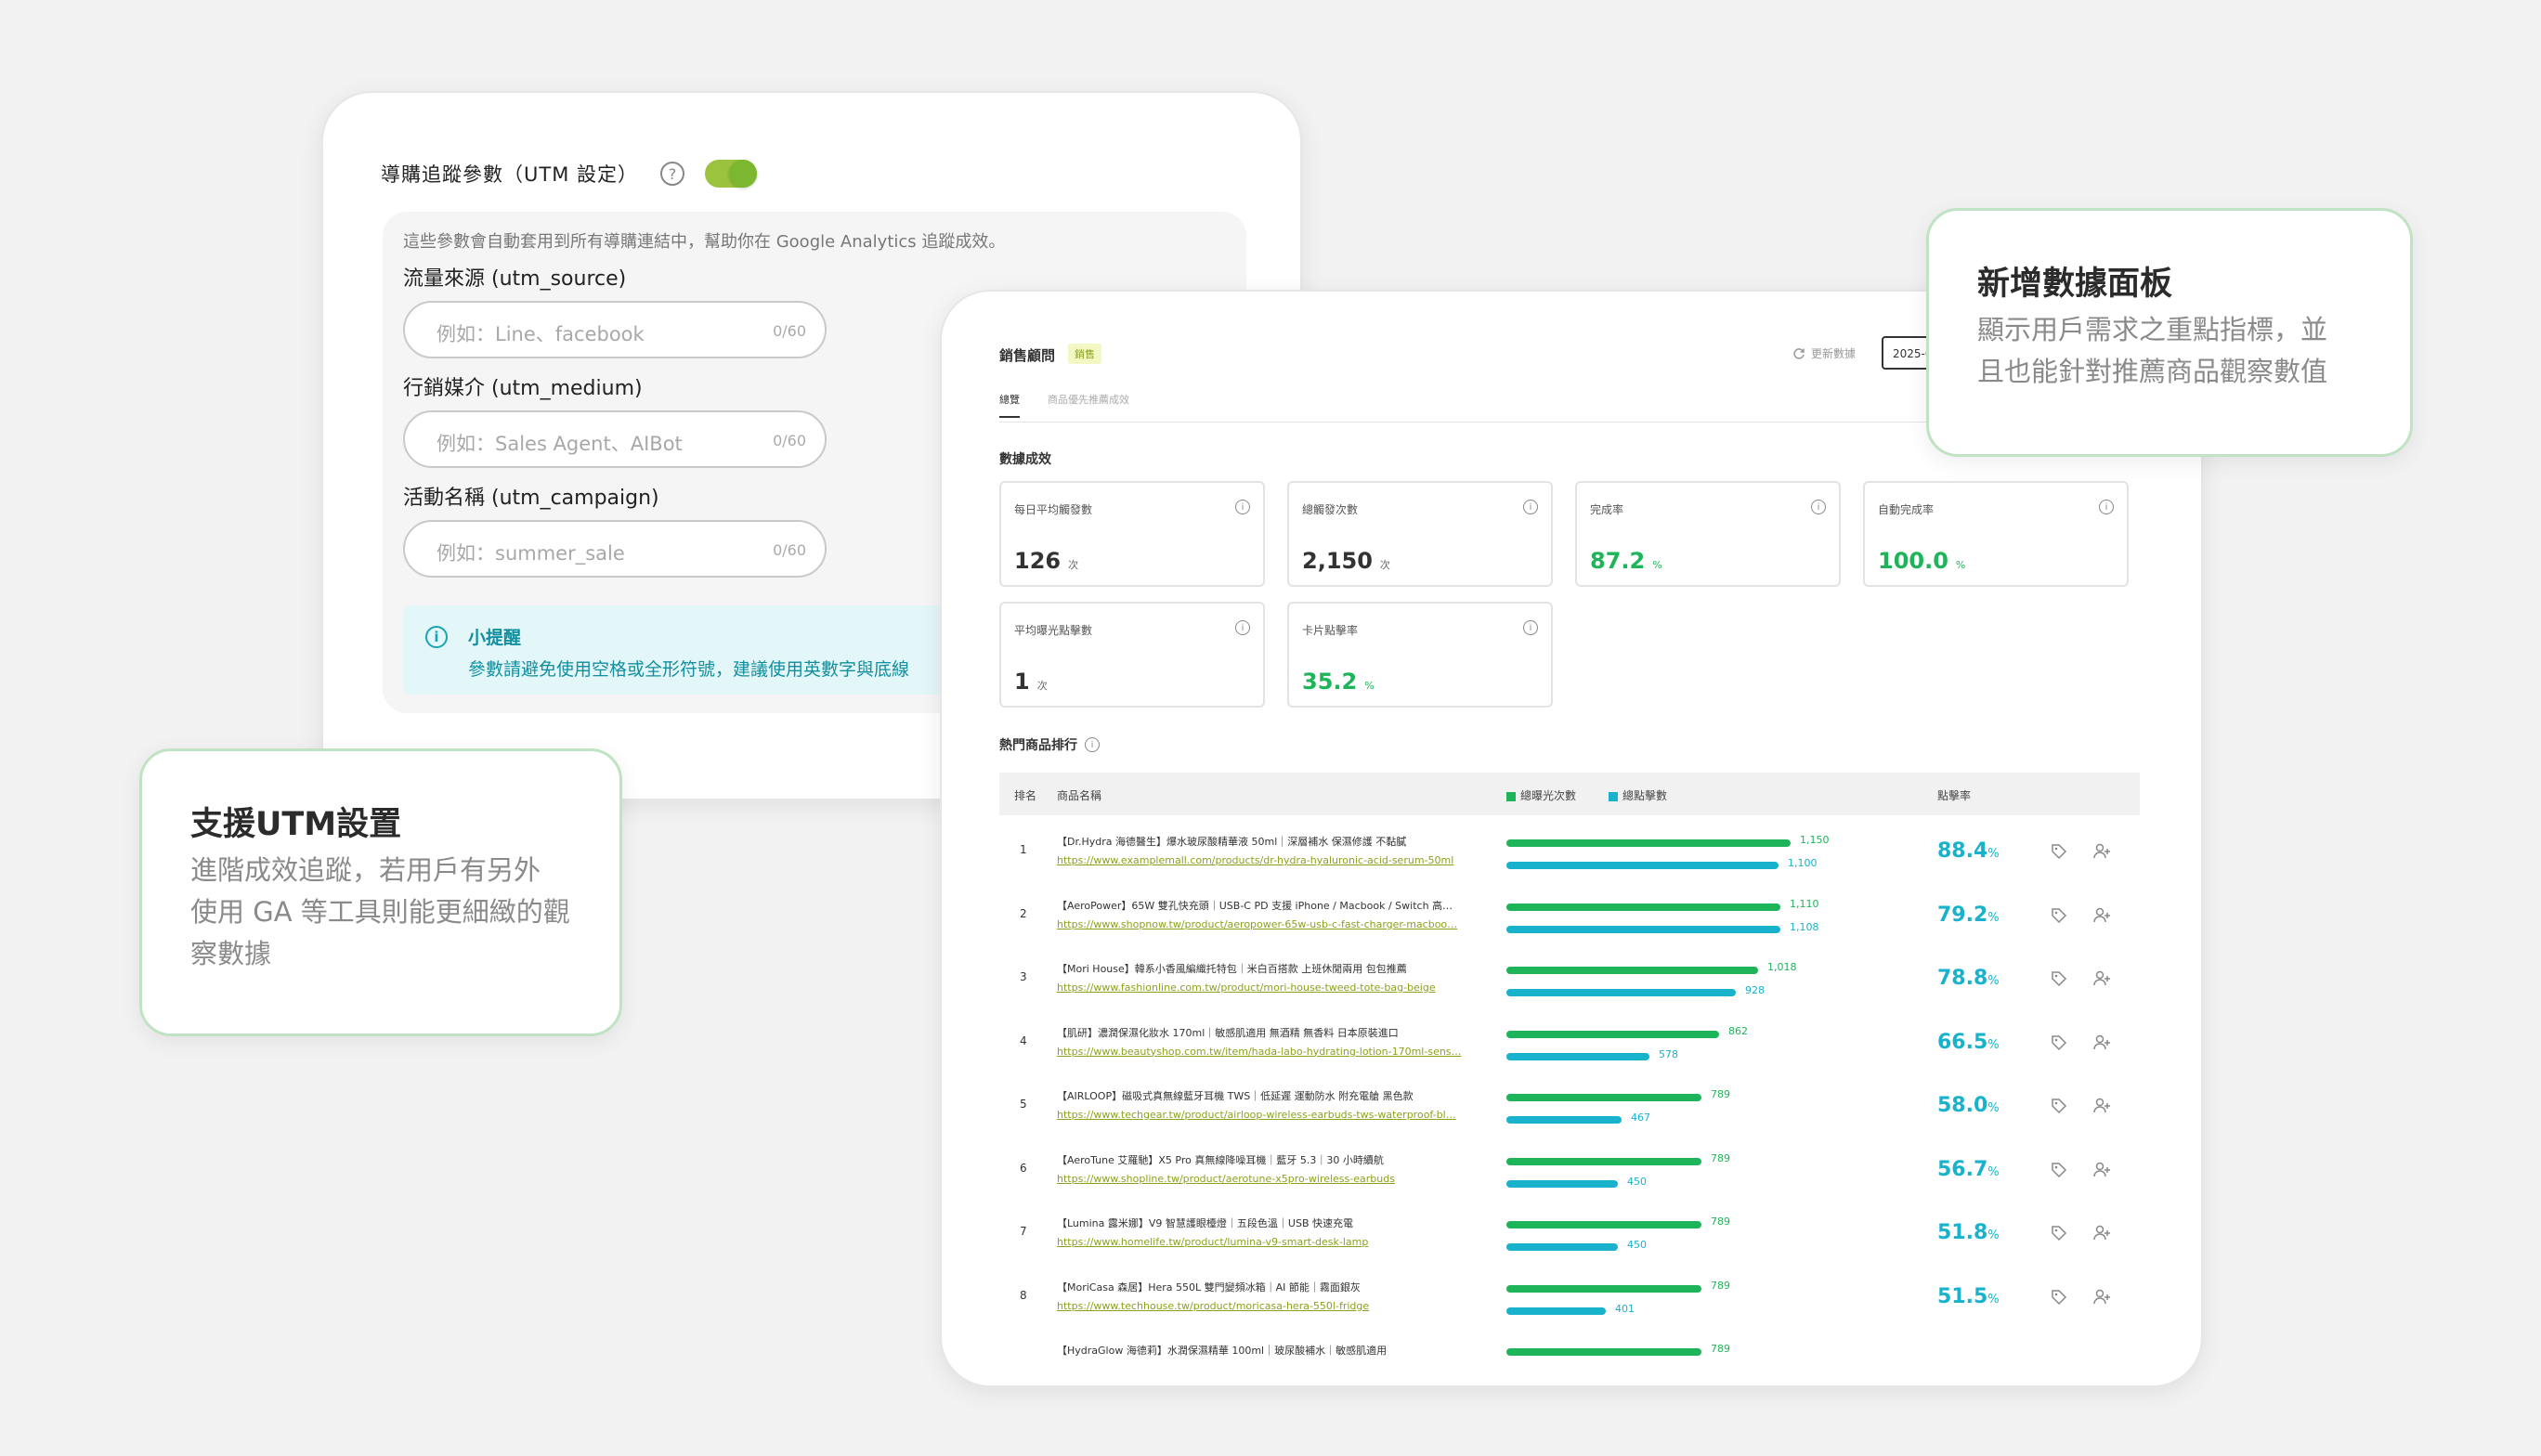  Describe the element at coordinates (2075, 284) in the screenshot. I see `callout-title: 新增數據面板` at that location.